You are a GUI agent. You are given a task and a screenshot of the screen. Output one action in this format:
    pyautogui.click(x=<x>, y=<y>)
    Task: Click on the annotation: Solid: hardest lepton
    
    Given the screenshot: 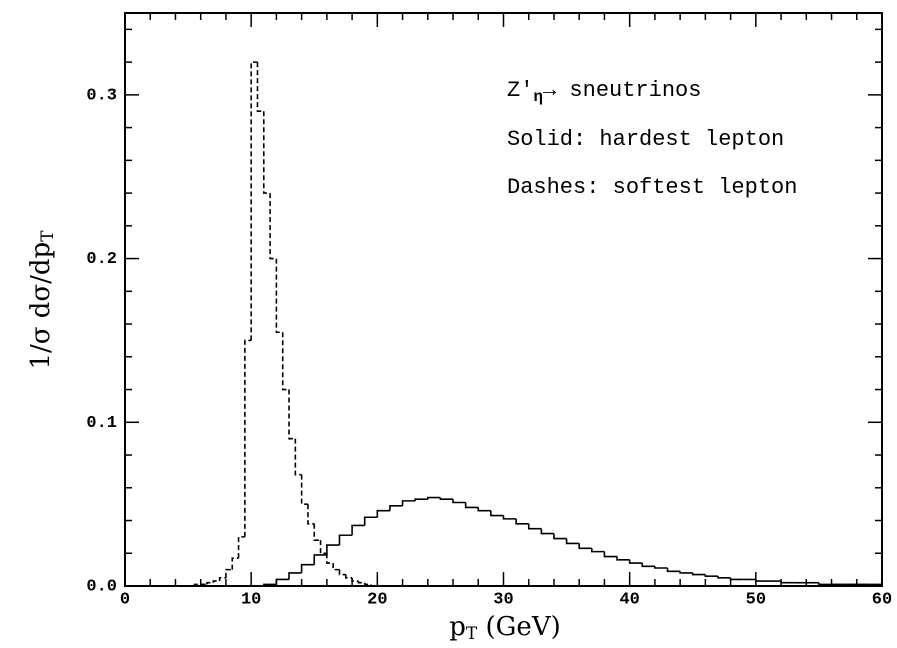 What is the action you would take?
    pyautogui.click(x=645, y=139)
    